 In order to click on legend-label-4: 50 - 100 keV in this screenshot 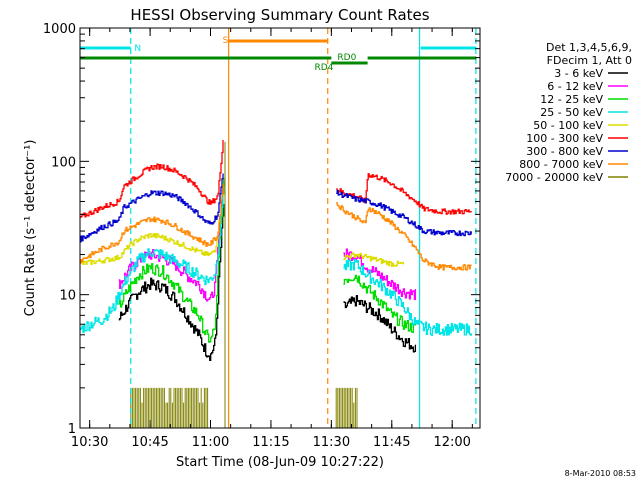, I will do `click(568, 125)`.